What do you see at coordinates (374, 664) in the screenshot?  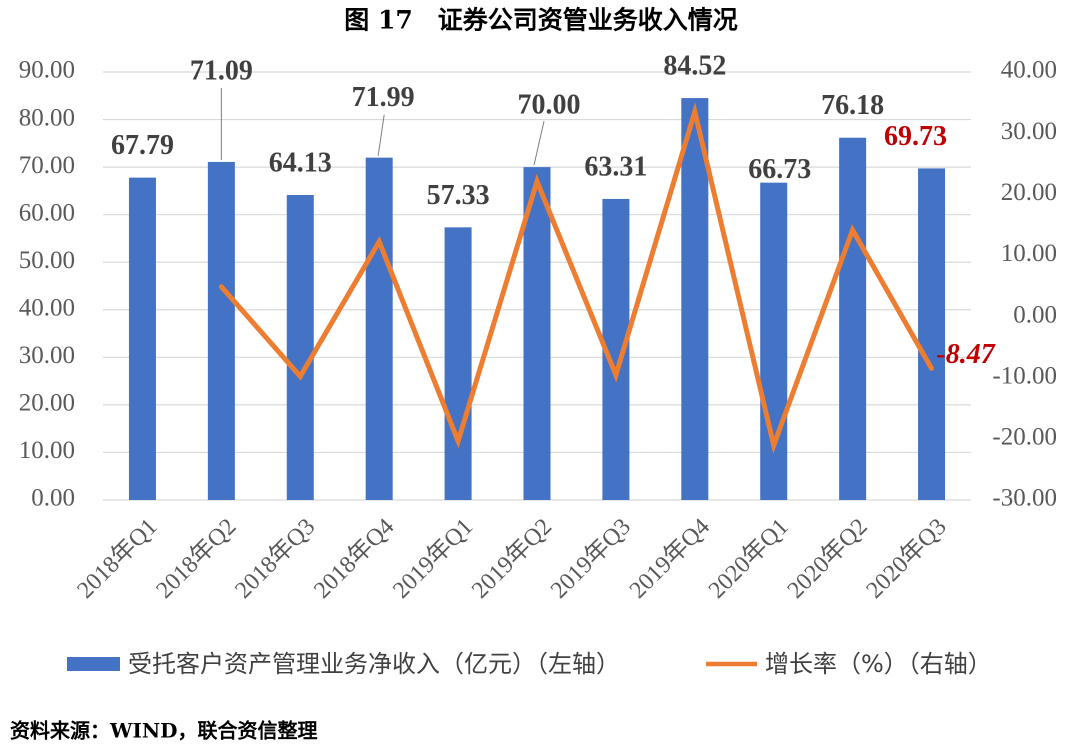 I see `legend-label-revenue: 受托客户资产管理业务净收入（亿元）（左轴）` at bounding box center [374, 664].